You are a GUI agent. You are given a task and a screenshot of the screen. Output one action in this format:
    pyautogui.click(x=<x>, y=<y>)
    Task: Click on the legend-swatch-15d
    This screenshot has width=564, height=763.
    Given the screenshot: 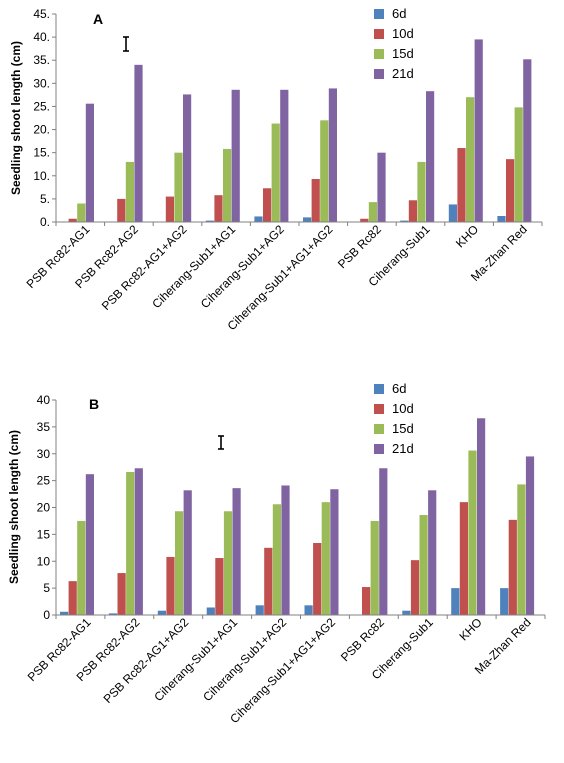 What is the action you would take?
    pyautogui.click(x=379, y=429)
    